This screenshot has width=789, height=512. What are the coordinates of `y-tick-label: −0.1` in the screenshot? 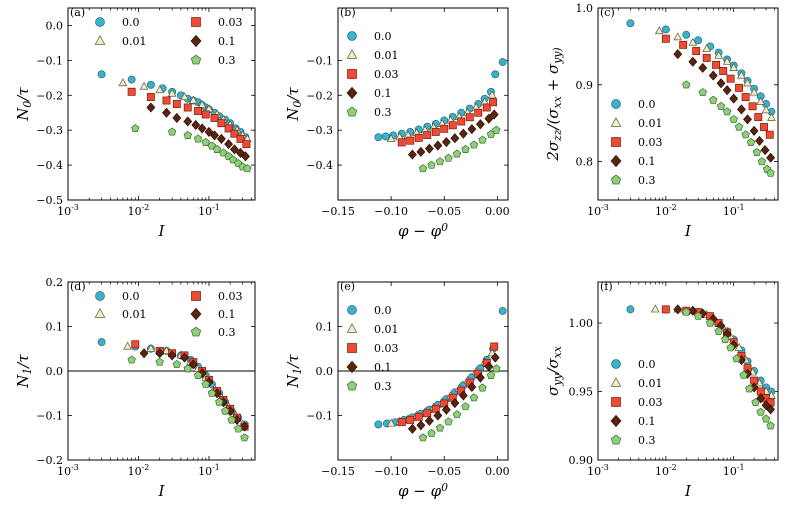 It's located at (319, 60).